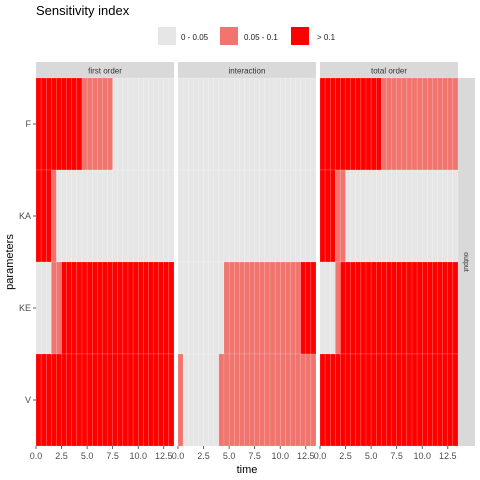 Image resolution: width=480 pixels, height=480 pixels. Describe the element at coordinates (247, 71) in the screenshot. I see `strip-interaction-label: interaction` at that location.